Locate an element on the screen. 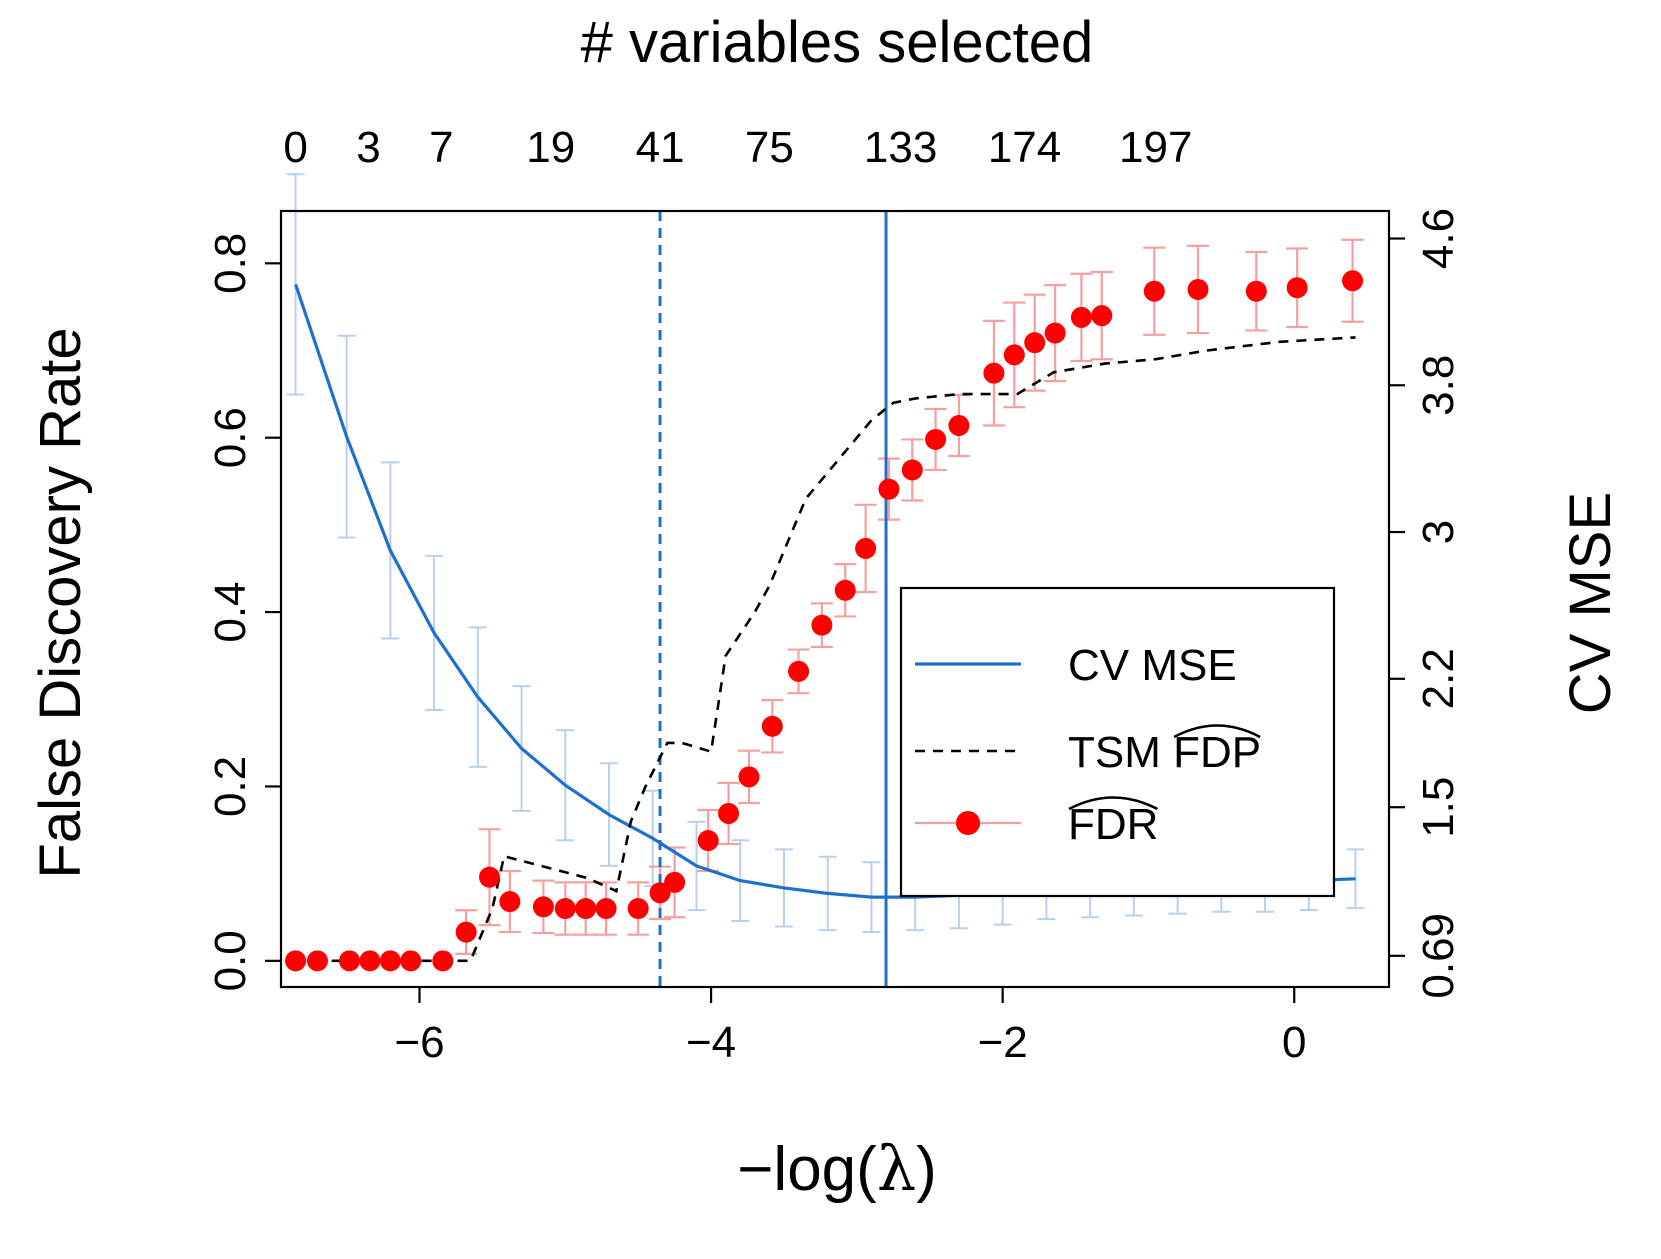 The width and height of the screenshot is (1661, 1259). legend-box is located at coordinates (1117, 742).